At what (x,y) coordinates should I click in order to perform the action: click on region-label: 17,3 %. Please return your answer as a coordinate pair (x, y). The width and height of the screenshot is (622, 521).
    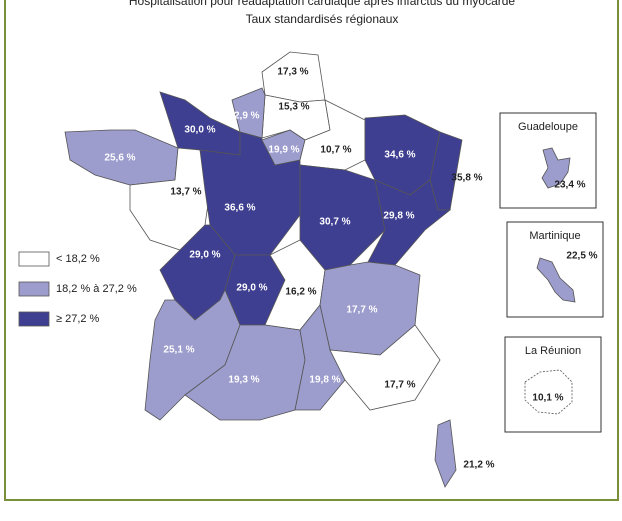
    Looking at the image, I should click on (292, 72).